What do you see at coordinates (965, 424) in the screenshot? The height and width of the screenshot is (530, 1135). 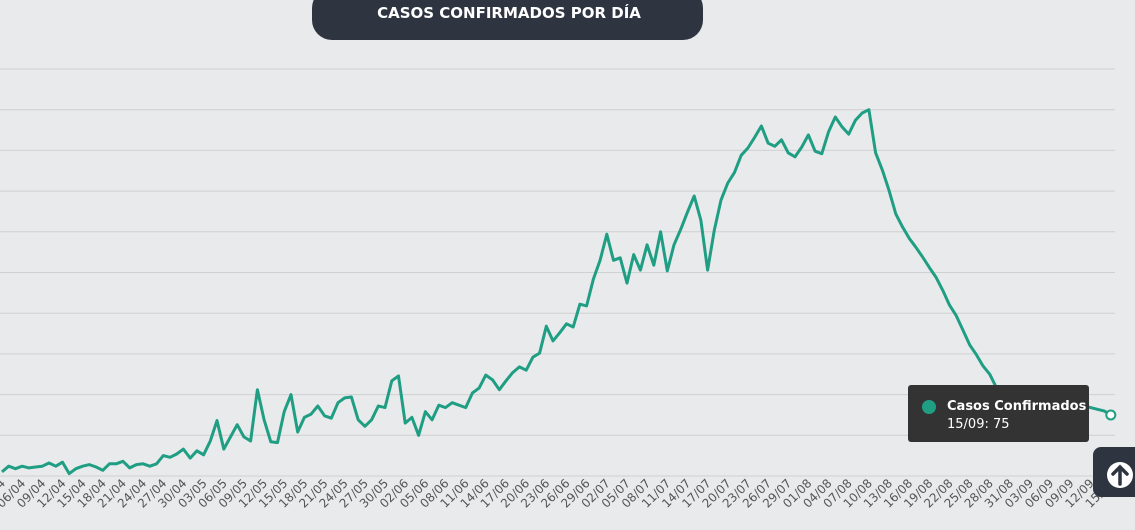 I see `tooltip-date: 15/09` at bounding box center [965, 424].